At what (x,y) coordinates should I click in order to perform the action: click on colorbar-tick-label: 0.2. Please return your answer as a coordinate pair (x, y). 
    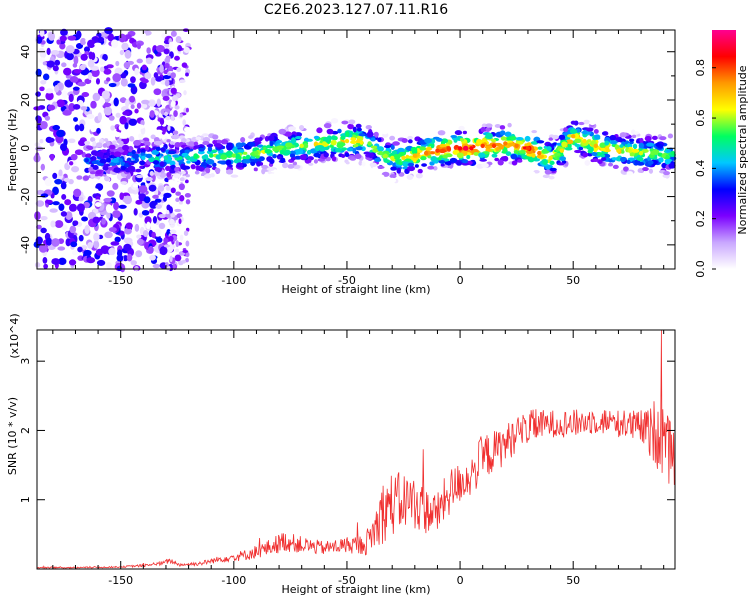
    Looking at the image, I should click on (700, 219).